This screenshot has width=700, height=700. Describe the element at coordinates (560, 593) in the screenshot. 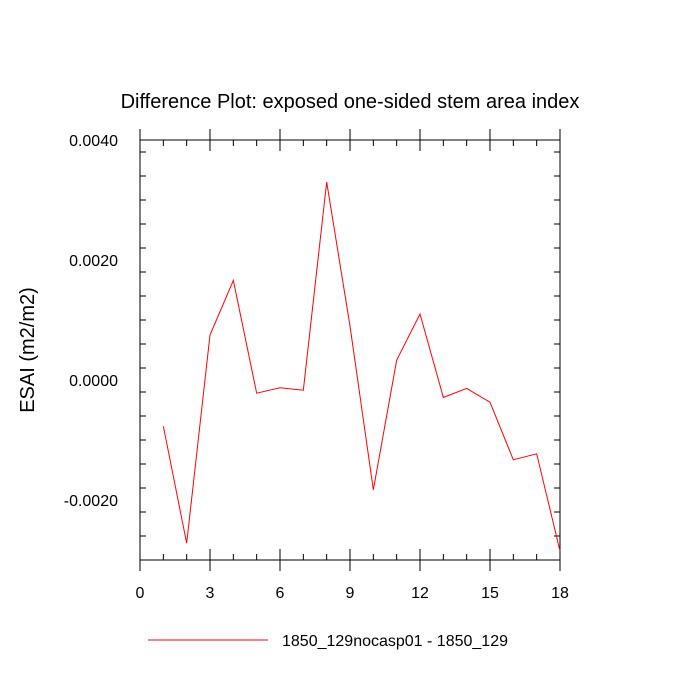

I see `x-tick-label: 18` at that location.